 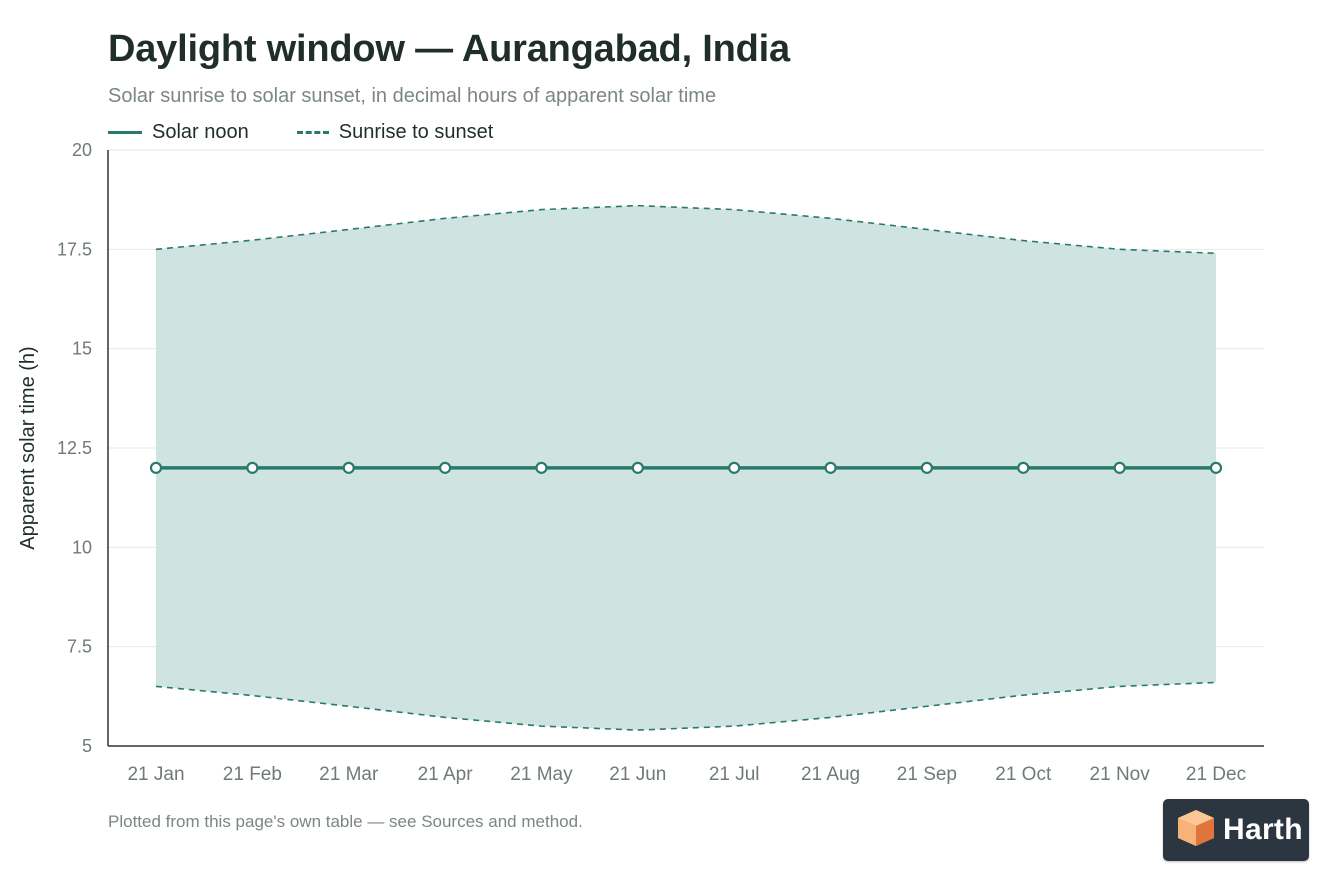 What do you see at coordinates (28, 447) in the screenshot?
I see `y-axis-title: Apparent solar time (h)` at bounding box center [28, 447].